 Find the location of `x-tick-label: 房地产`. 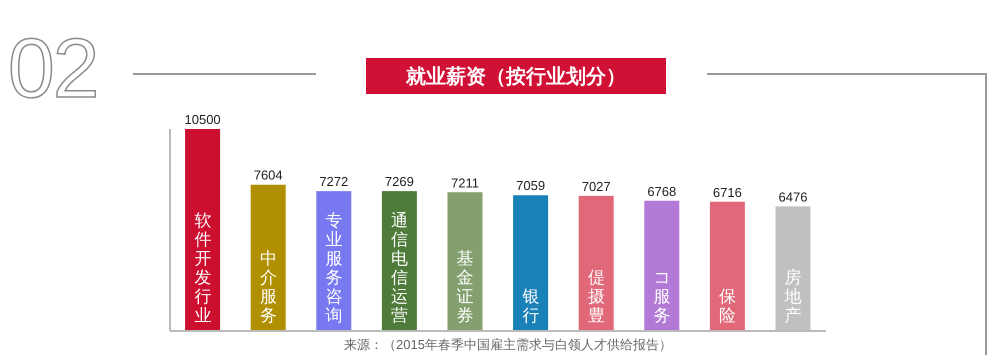

x-tick-label: 房地产 is located at coordinates (793, 296).